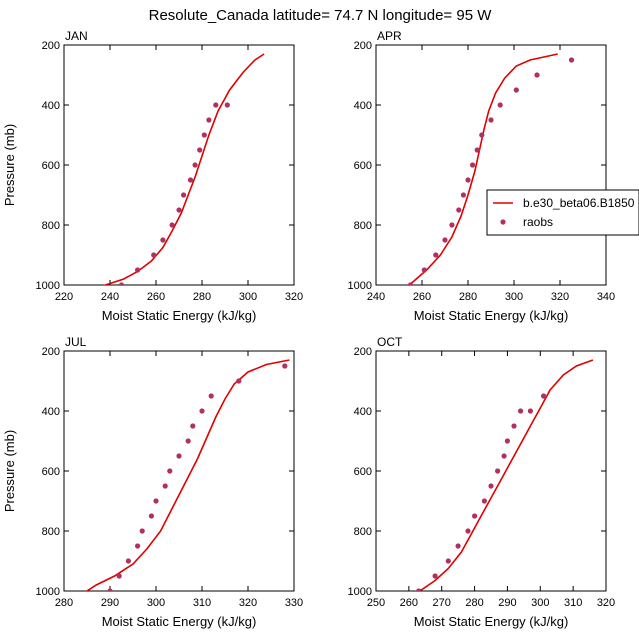  What do you see at coordinates (390, 342) in the screenshot?
I see `panel-title: OCT` at bounding box center [390, 342].